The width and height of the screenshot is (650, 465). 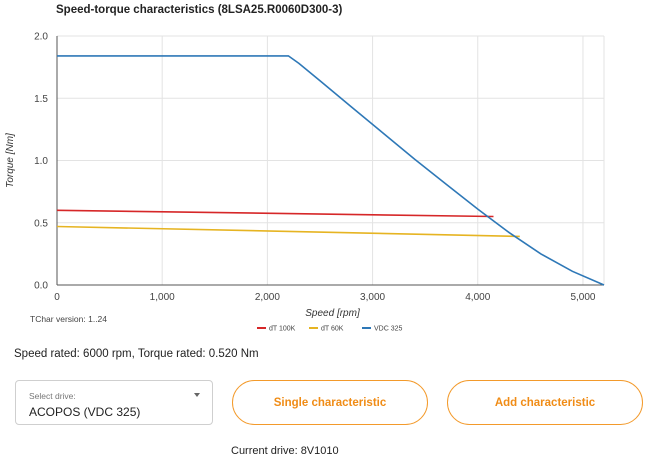 I want to click on x-tick-label: 2,000, so click(x=267, y=297).